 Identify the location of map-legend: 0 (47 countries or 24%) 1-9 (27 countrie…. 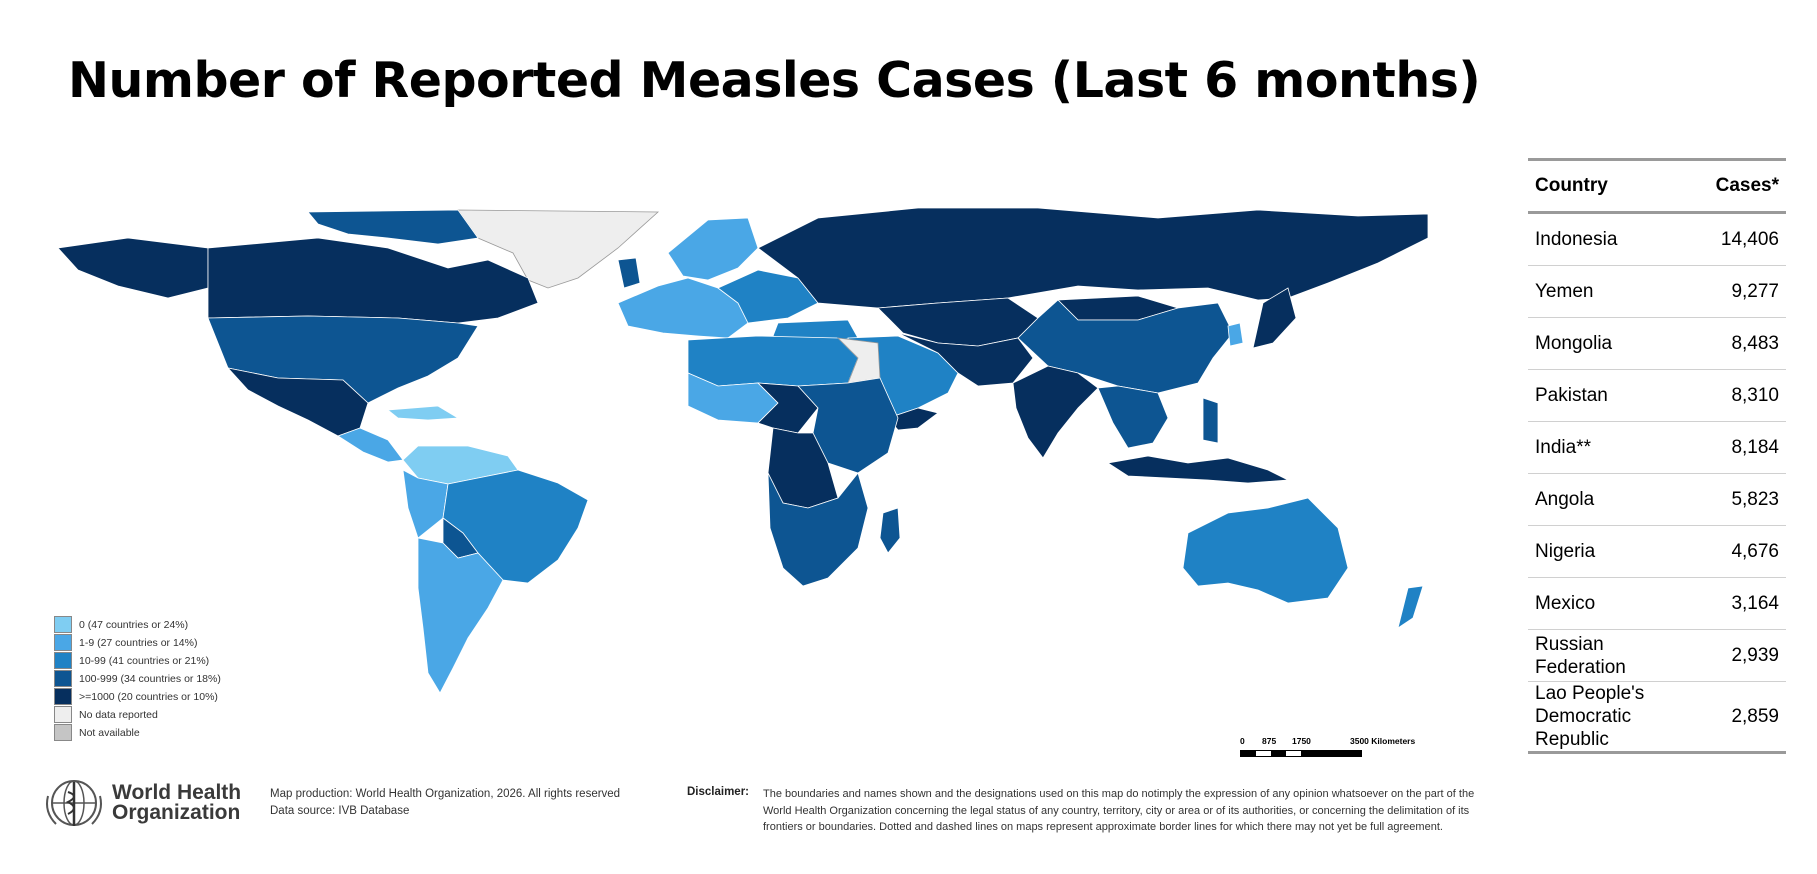
(137, 679).